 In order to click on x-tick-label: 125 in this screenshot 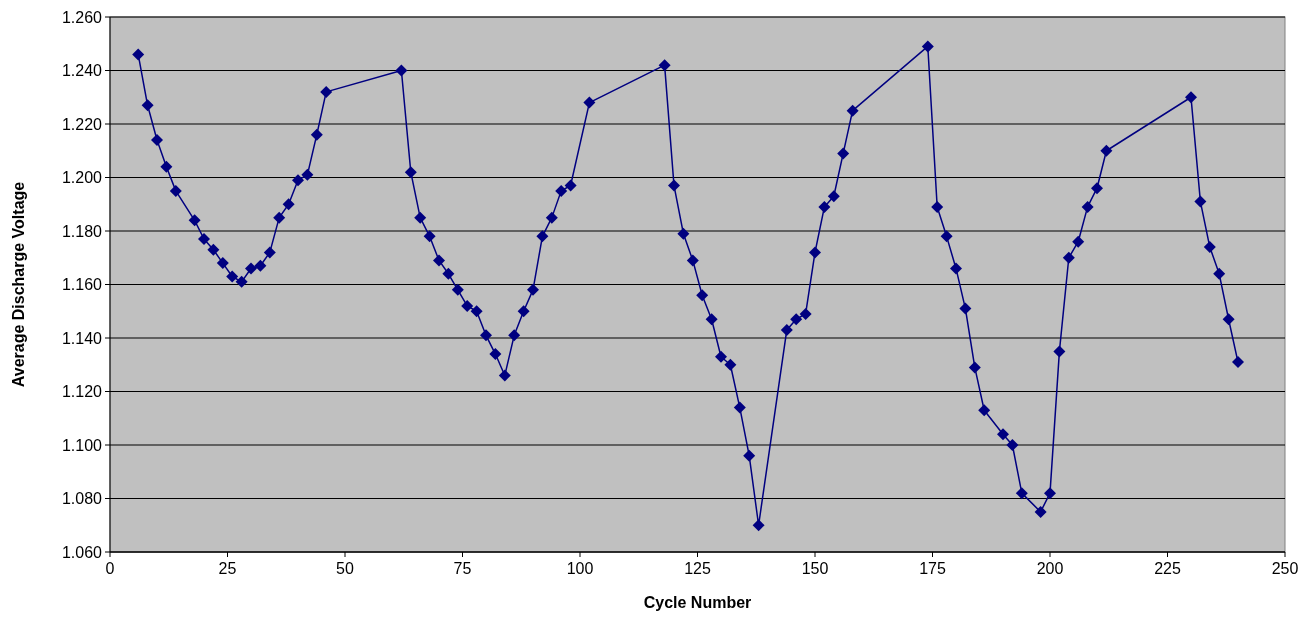, I will do `click(697, 568)`.